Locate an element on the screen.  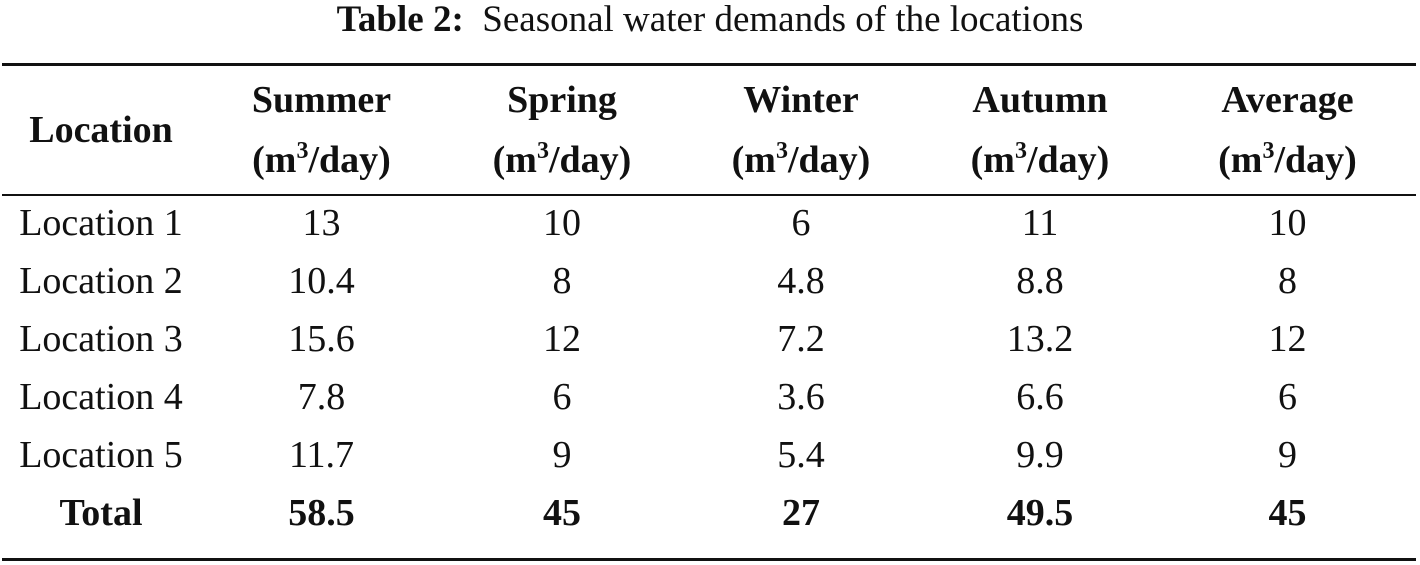
total-spring: 45 is located at coordinates (562, 513).